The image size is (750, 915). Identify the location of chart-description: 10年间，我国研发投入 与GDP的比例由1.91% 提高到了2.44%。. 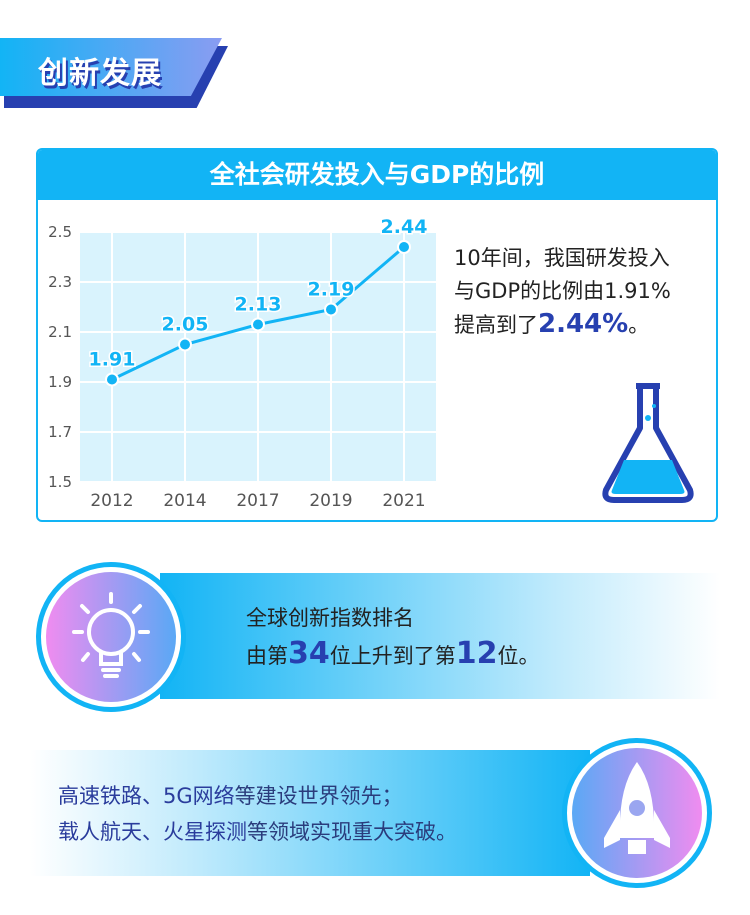
(584, 292).